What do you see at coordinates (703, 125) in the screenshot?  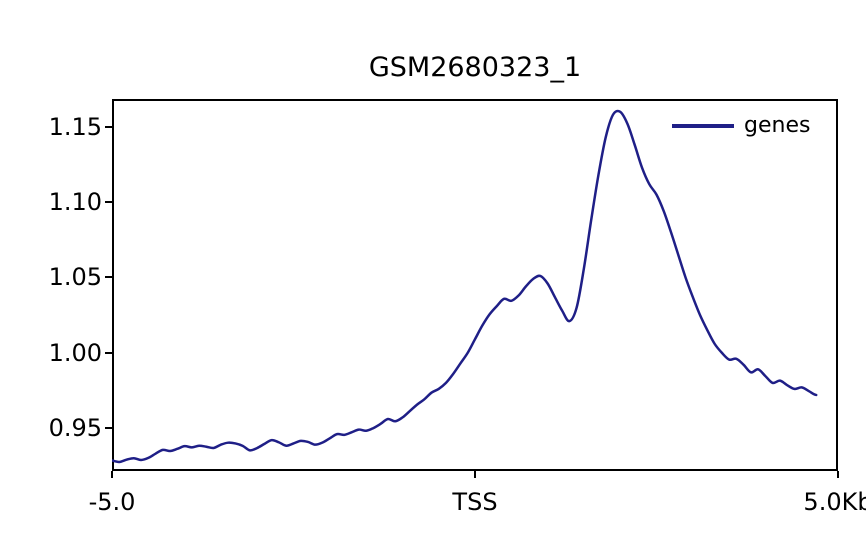 I see `legend-line-swatch` at bounding box center [703, 125].